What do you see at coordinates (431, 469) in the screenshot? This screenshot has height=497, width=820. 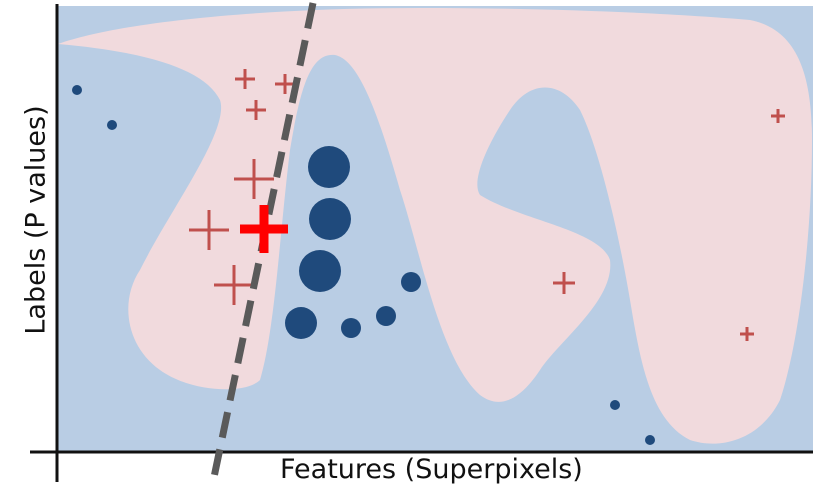 I see `x-axis-title: Features (Superpixels)` at bounding box center [431, 469].